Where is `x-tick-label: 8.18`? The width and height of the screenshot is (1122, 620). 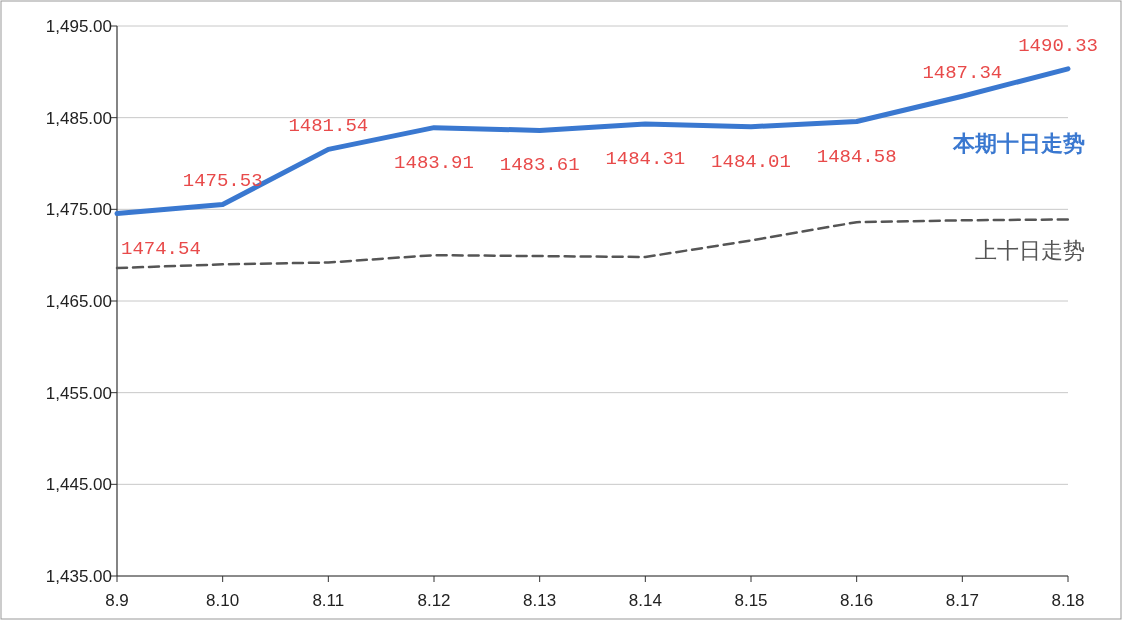 x-tick-label: 8.18 is located at coordinates (1068, 600).